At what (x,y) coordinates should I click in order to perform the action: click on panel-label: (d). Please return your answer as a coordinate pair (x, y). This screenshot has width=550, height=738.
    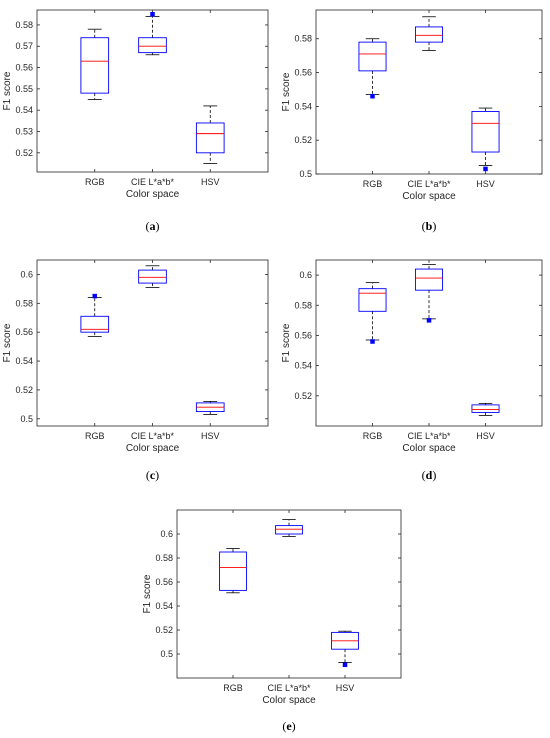
    Looking at the image, I should click on (429, 475).